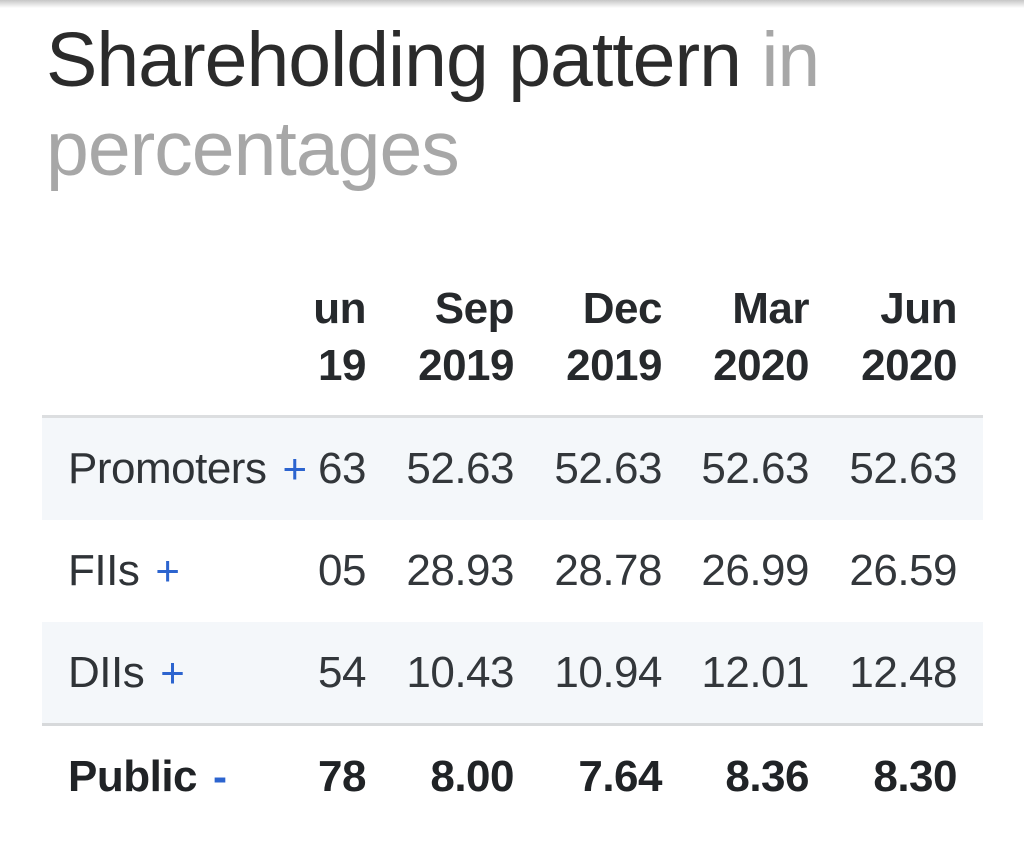  What do you see at coordinates (466, 337) in the screenshot?
I see `column-header-sep-2019: Sep 2019` at bounding box center [466, 337].